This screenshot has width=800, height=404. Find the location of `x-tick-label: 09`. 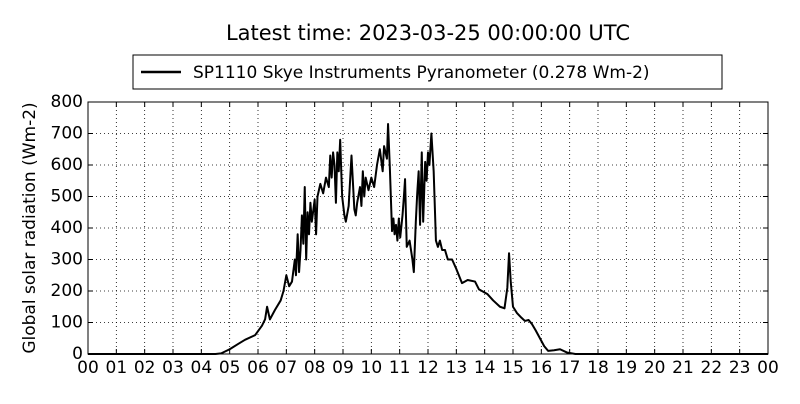

x-tick-label: 09 is located at coordinates (343, 368).